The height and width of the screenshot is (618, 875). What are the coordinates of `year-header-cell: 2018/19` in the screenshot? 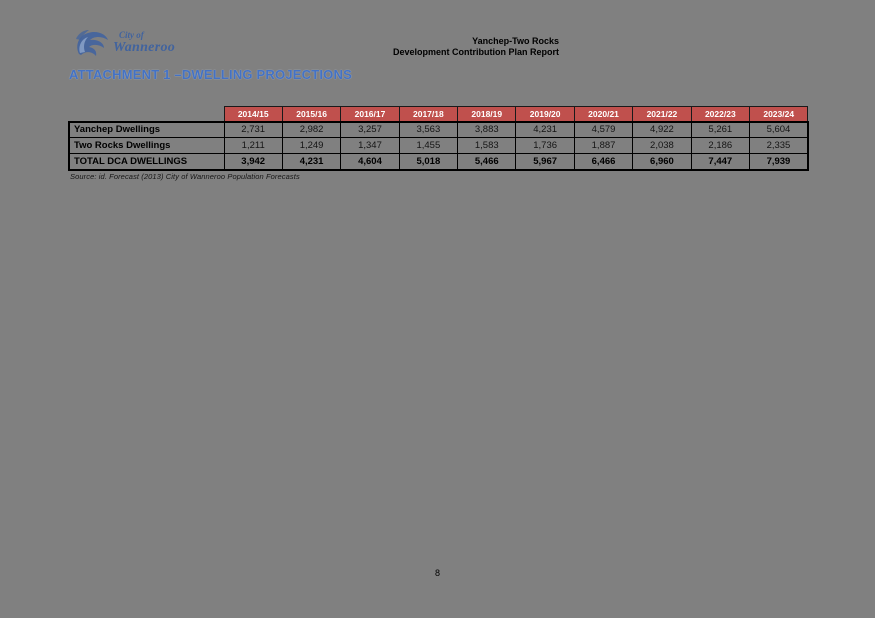 It's located at (487, 114).